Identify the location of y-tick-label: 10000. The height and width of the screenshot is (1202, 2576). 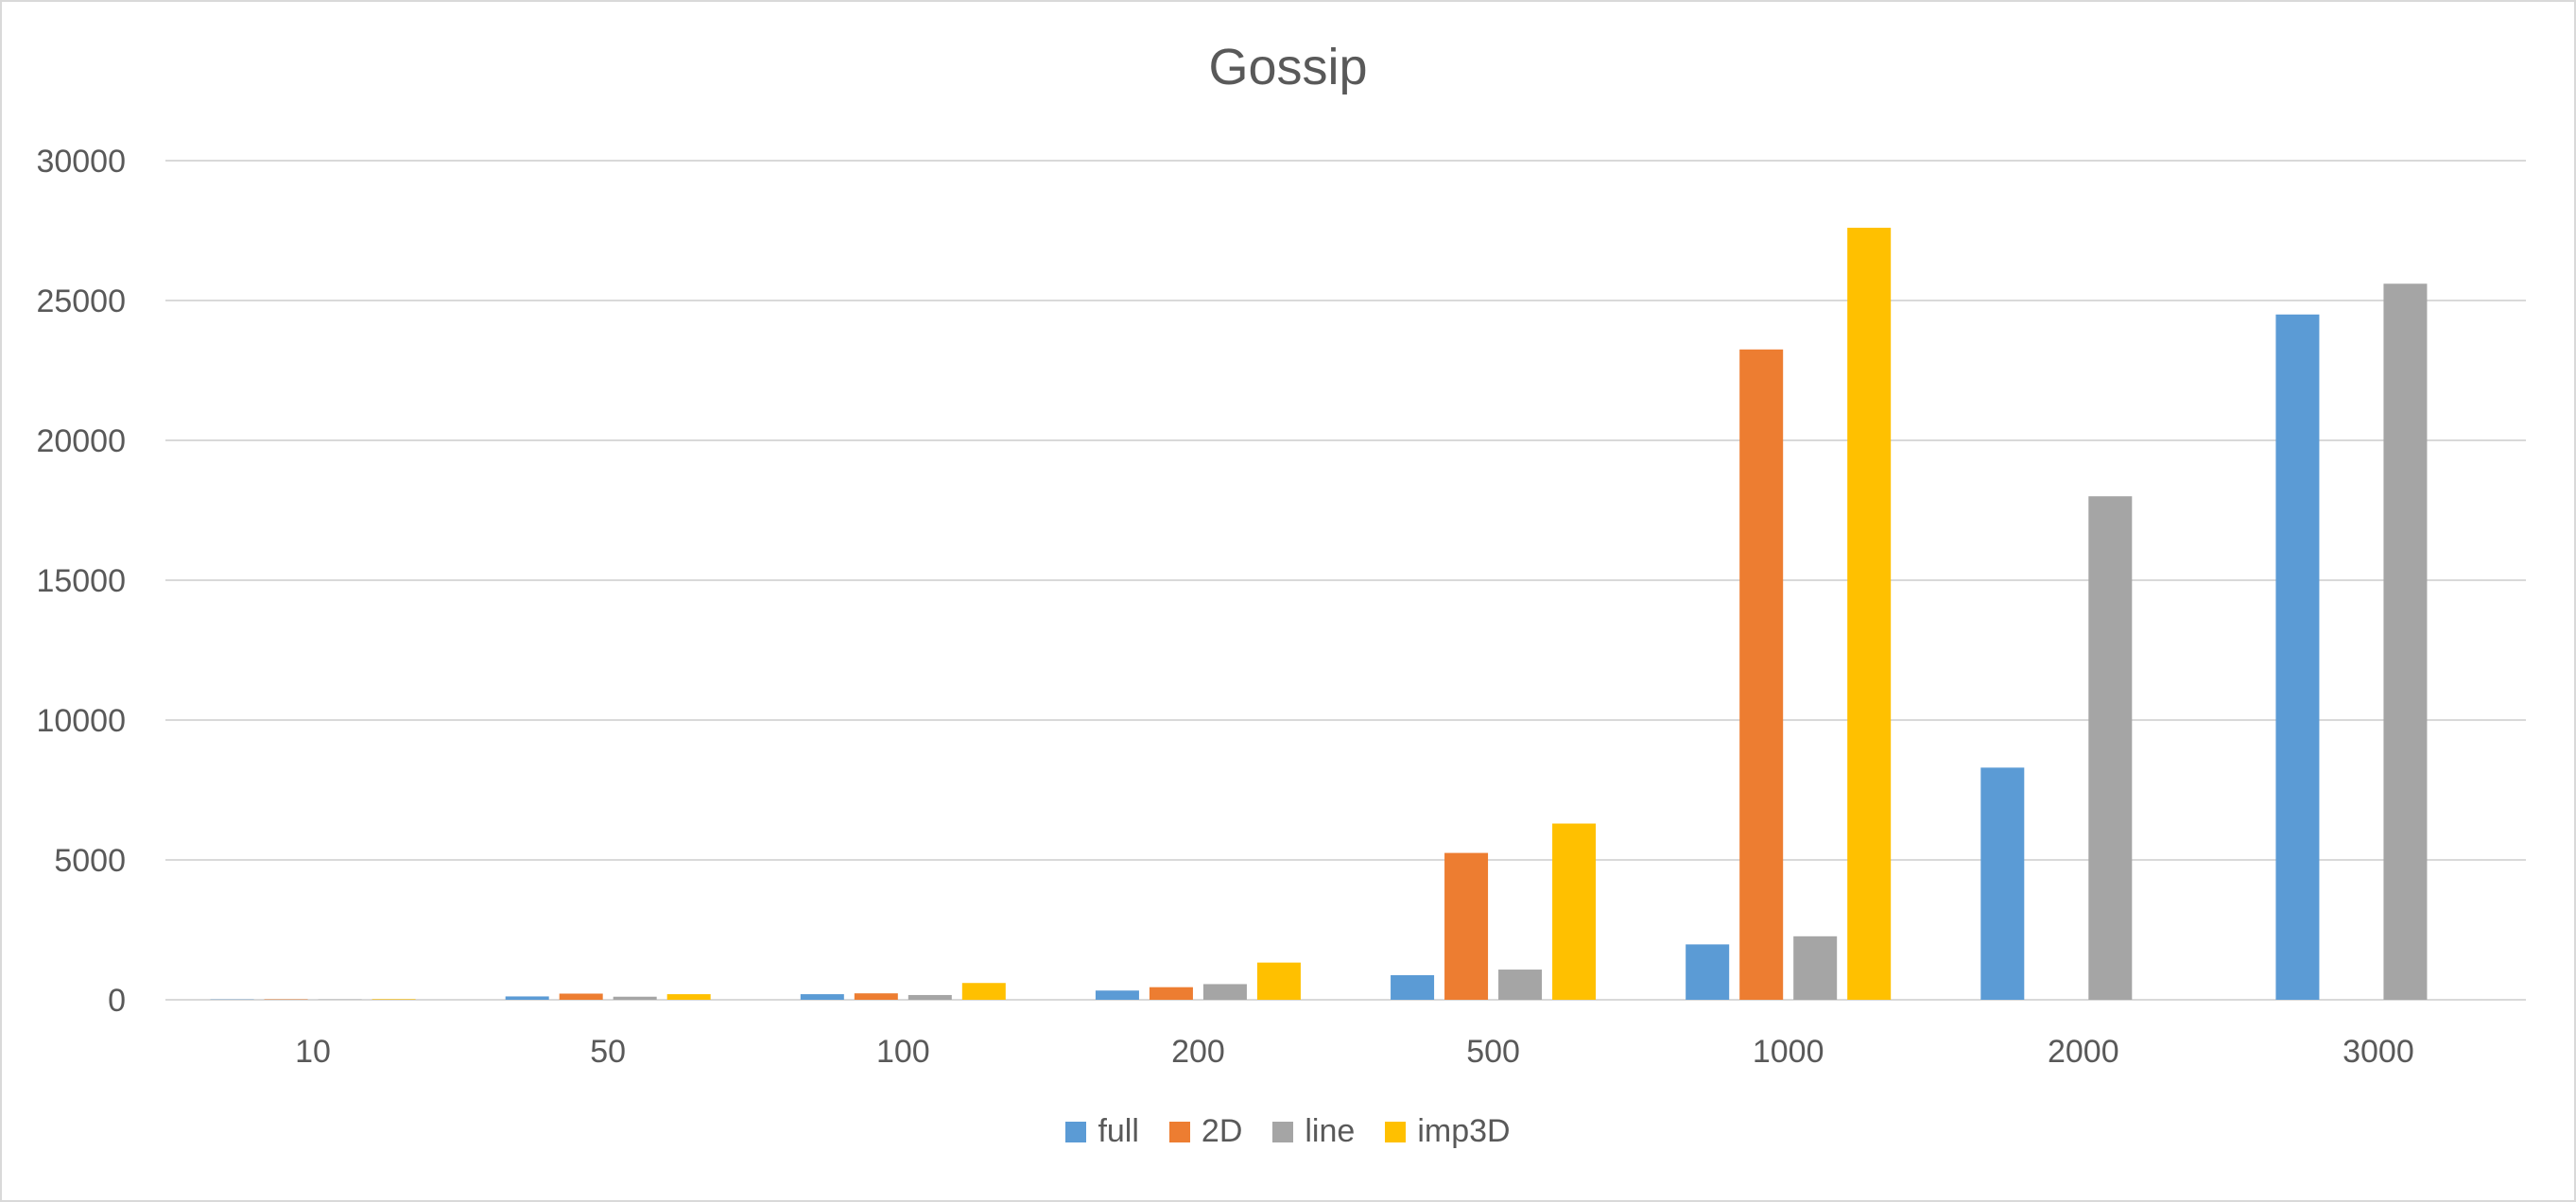
(81, 721).